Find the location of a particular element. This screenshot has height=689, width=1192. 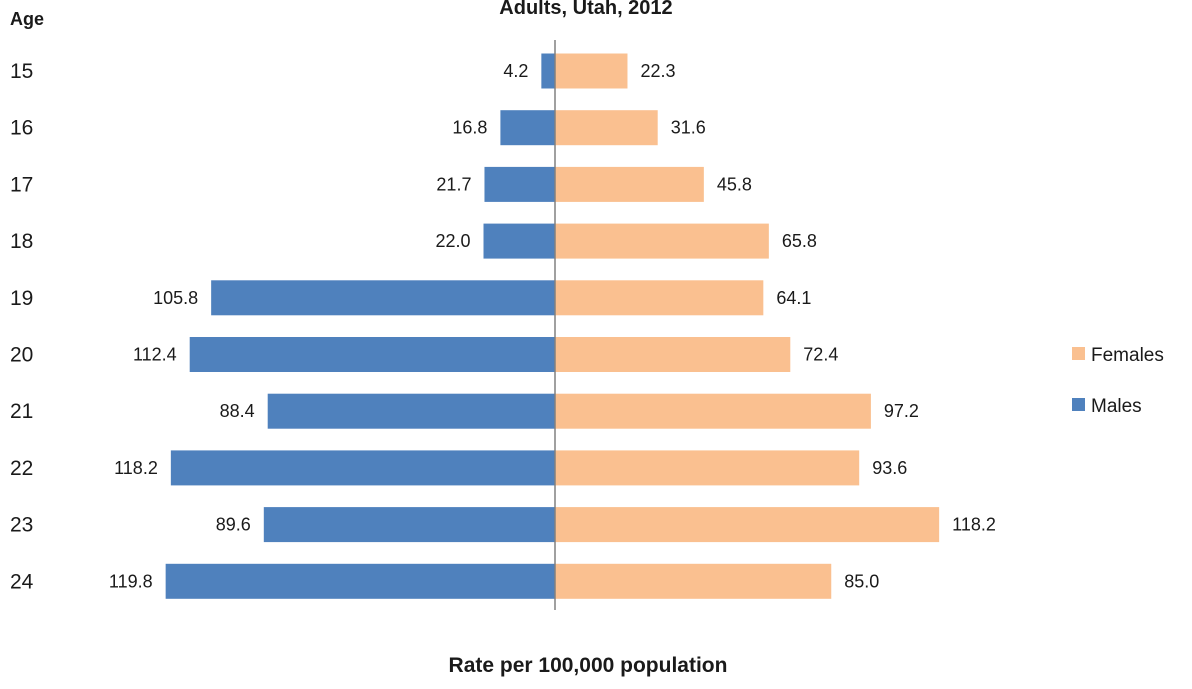

data-label-females-age-22: 93.6 is located at coordinates (889, 468).